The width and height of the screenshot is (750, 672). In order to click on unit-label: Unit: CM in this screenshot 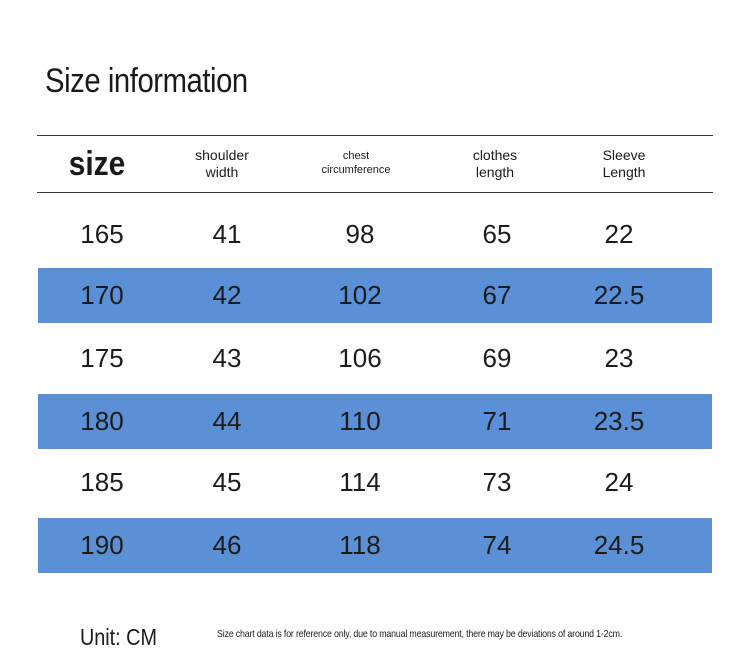, I will do `click(118, 637)`.